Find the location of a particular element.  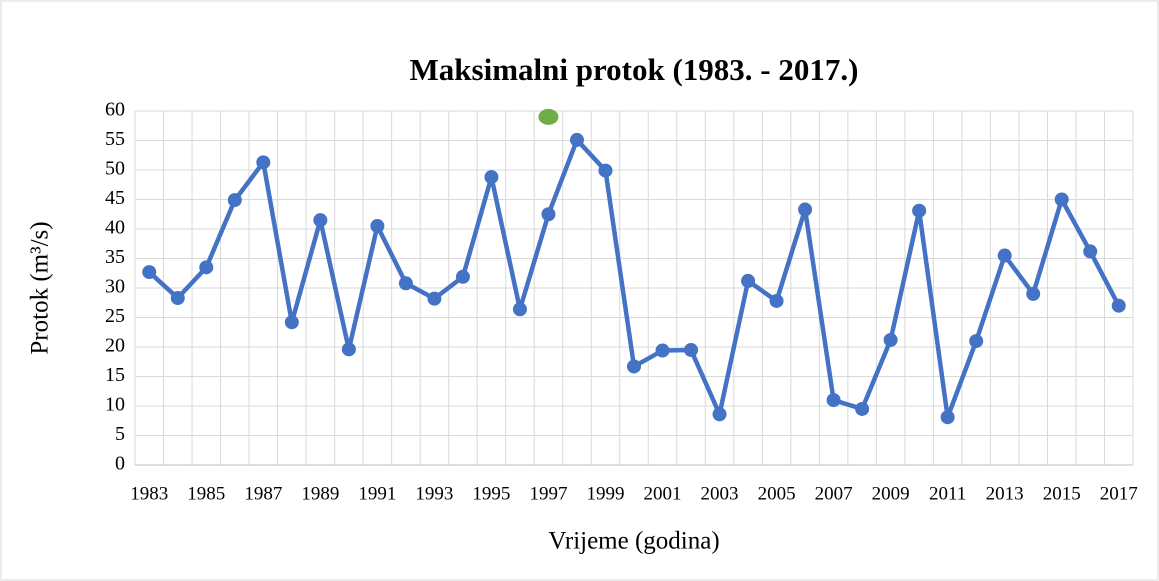

y-tick-label: 20 is located at coordinates (115, 346).